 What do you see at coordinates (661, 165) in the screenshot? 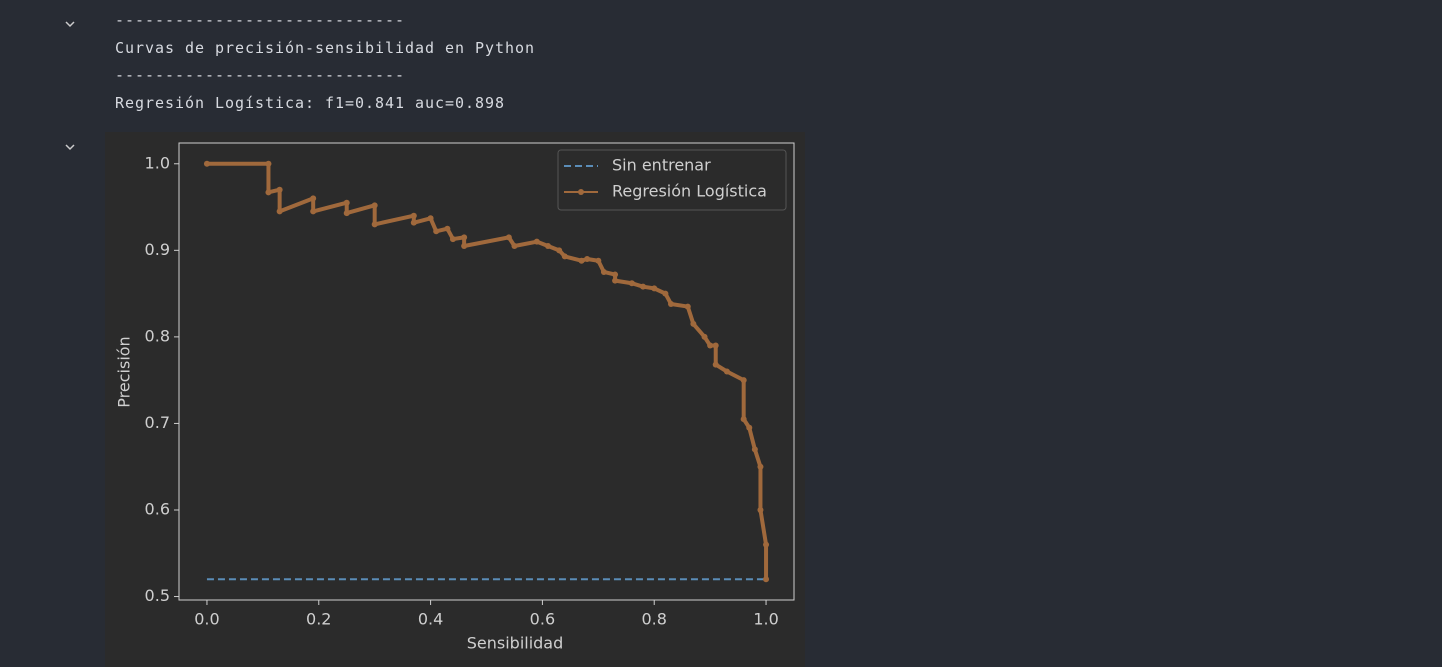
I see `legend-label: Sin entrenar` at bounding box center [661, 165].